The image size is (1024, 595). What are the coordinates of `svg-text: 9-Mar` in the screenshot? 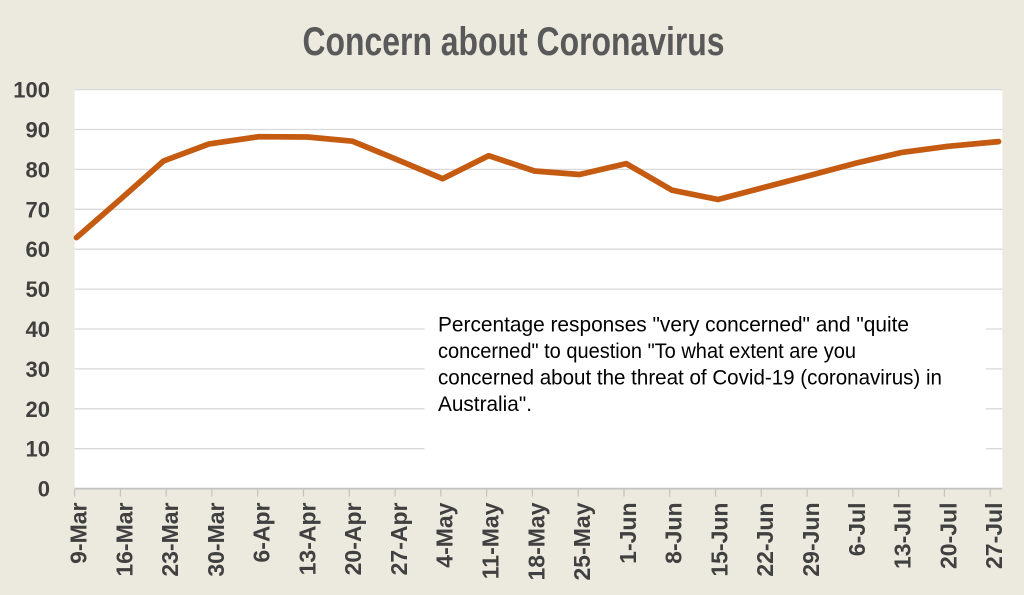 It's located at (79, 532).